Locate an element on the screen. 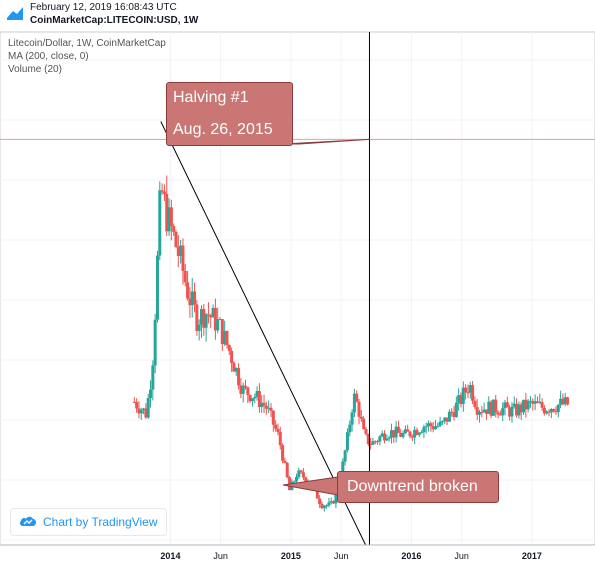  snapshot-timestamp: February 12, 2019 16:08:43 UTC is located at coordinates (103, 7).